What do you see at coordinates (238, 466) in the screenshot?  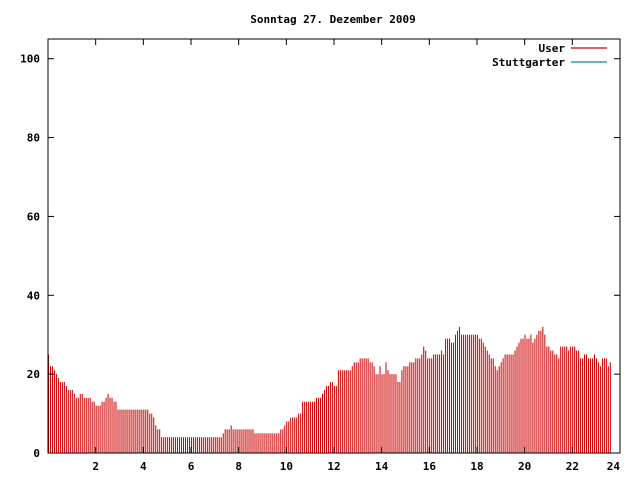 I see `x-tick-label: 8` at bounding box center [238, 466].